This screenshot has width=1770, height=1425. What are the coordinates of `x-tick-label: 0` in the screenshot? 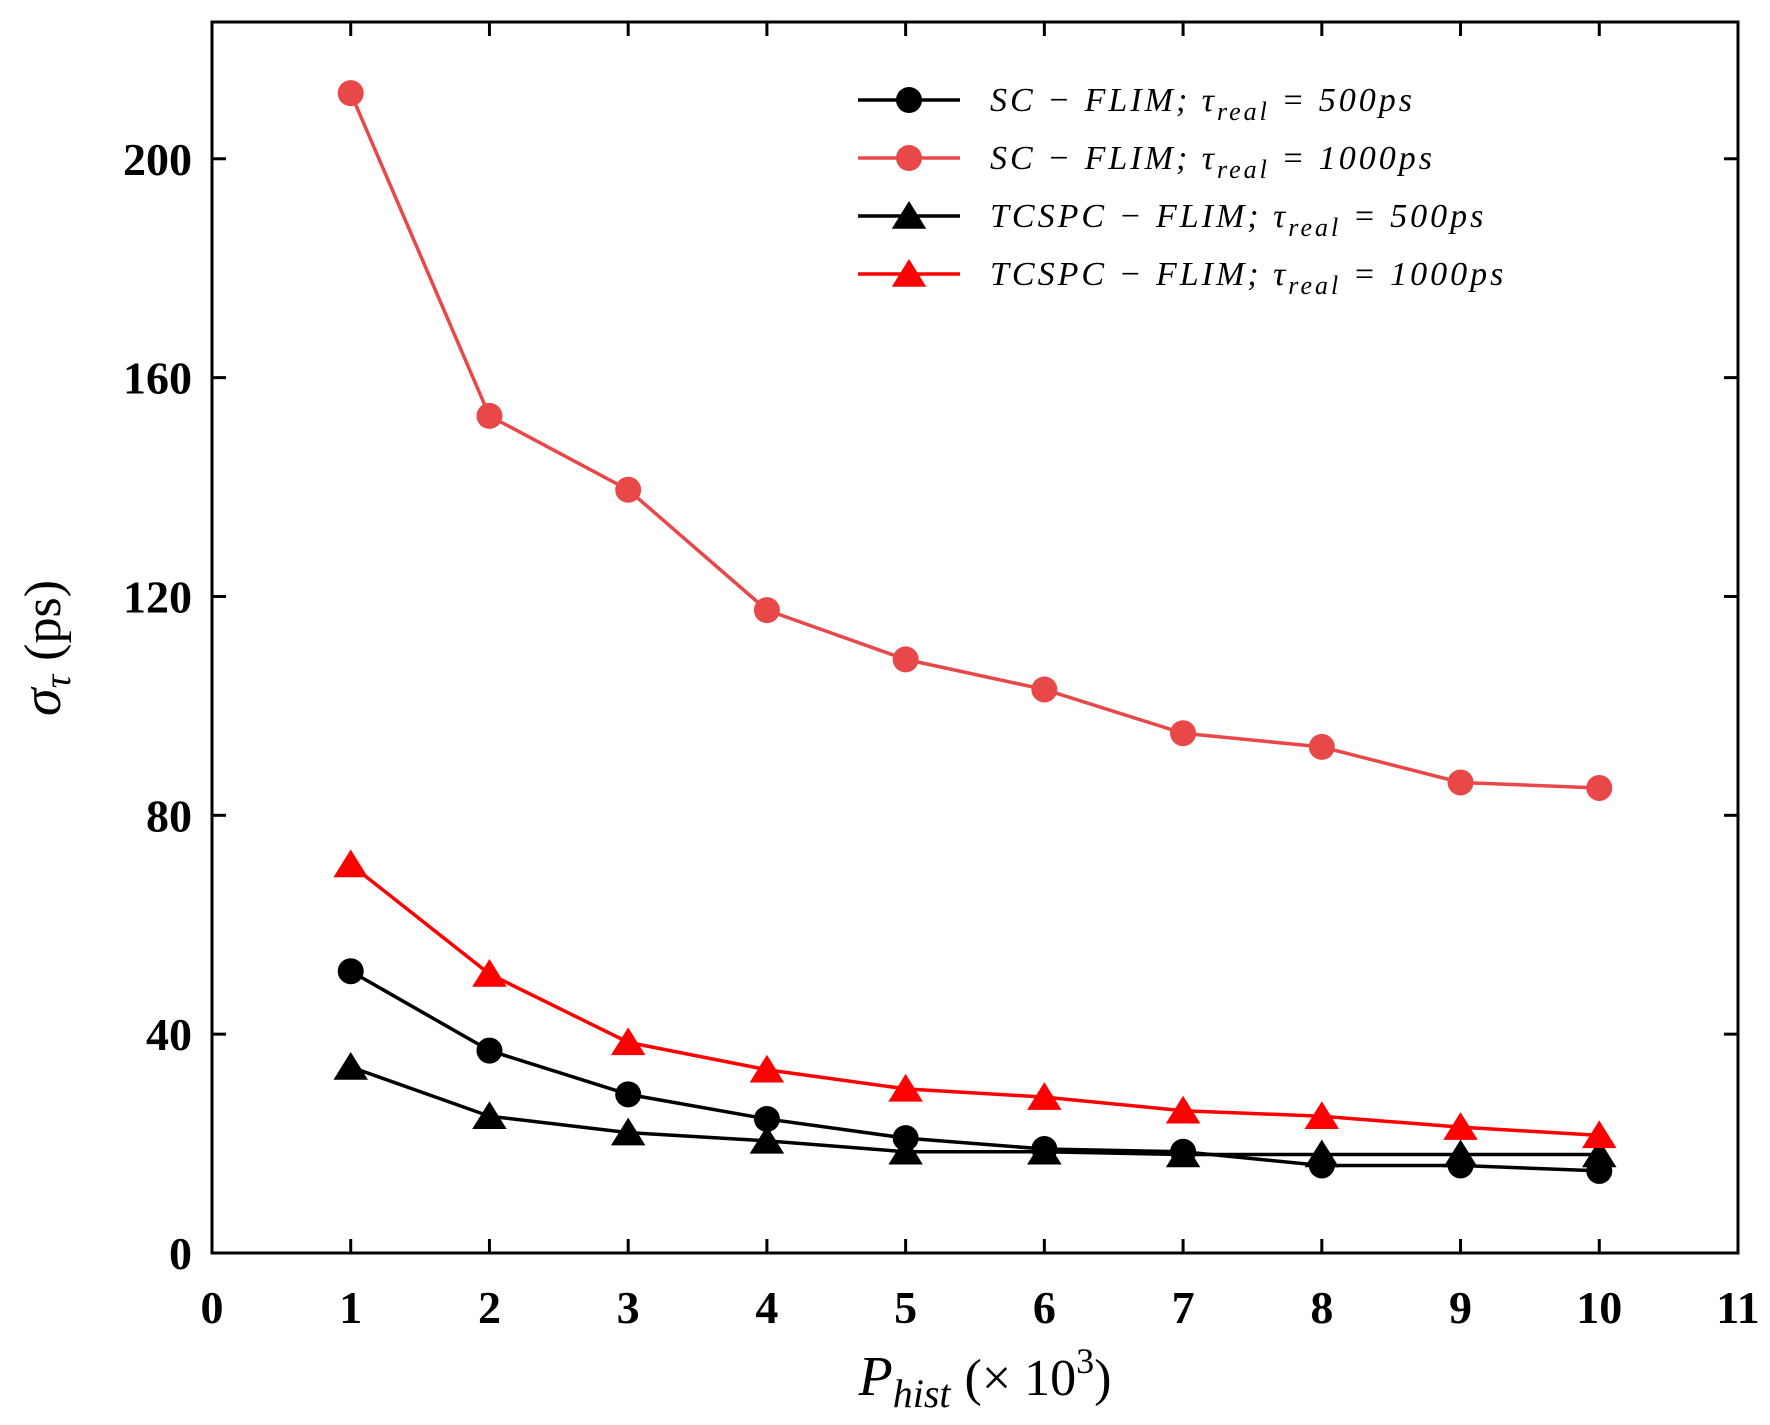 It's located at (212, 1307).